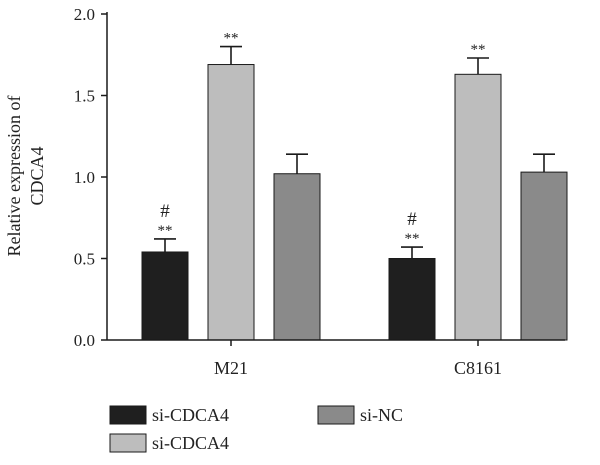  I want to click on y-tick-label: 1.5, so click(84, 96).